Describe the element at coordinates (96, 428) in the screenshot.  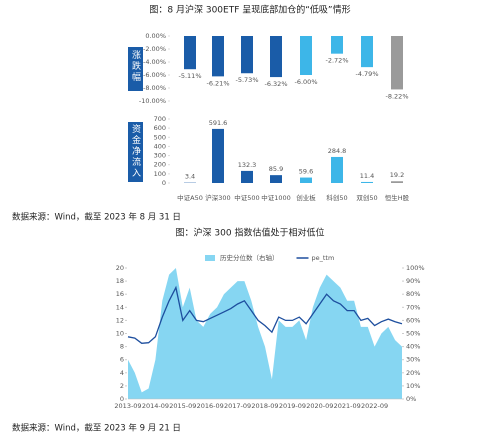
I see `source: 数据来源：Wind，截至 2023 年 9 月 21 日` at that location.